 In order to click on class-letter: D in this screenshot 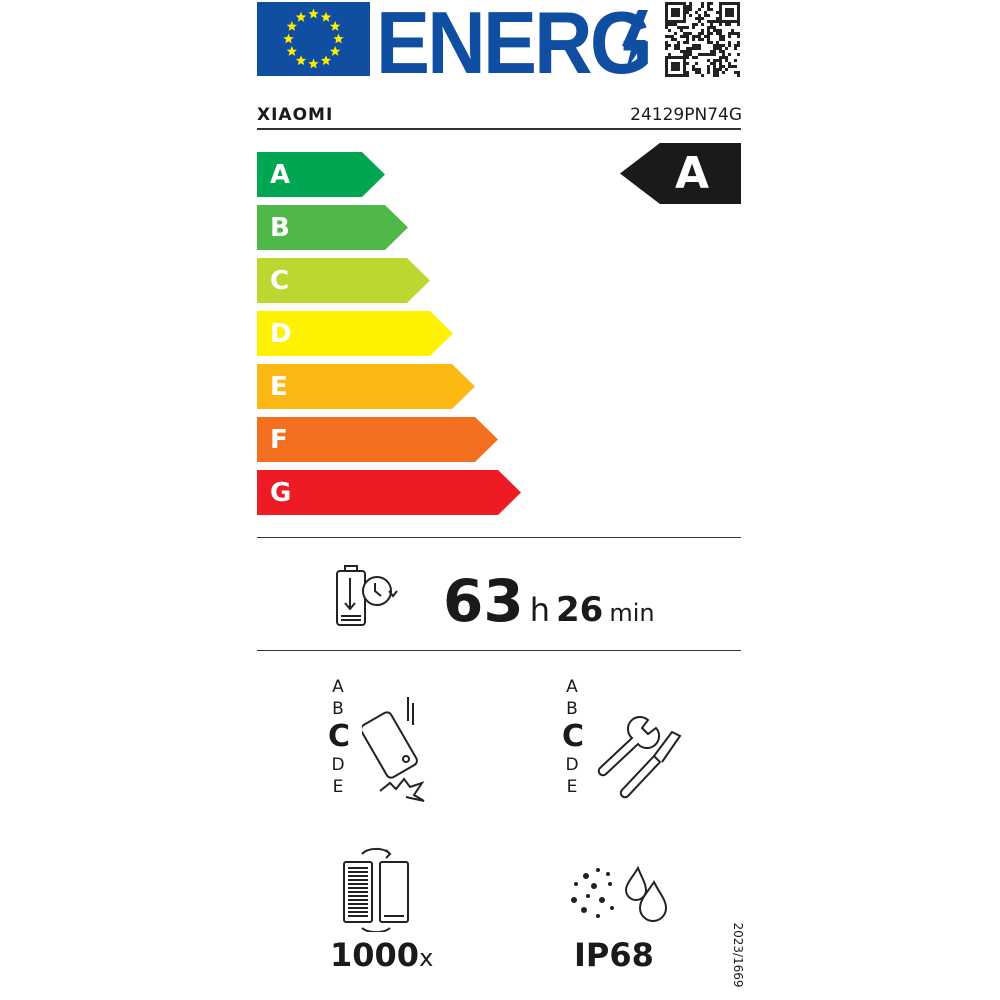, I will do `click(281, 333)`.